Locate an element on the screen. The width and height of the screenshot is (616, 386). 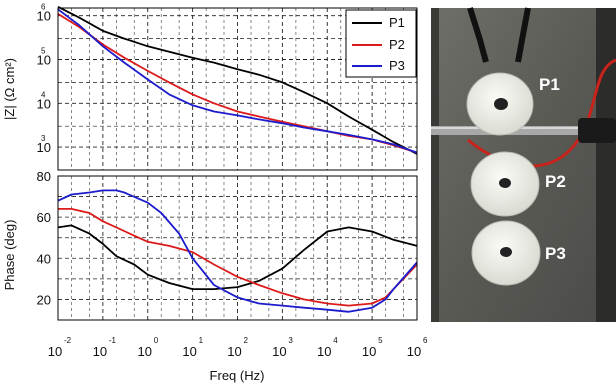
legend-label-p3: P3 is located at coordinates (397, 65).